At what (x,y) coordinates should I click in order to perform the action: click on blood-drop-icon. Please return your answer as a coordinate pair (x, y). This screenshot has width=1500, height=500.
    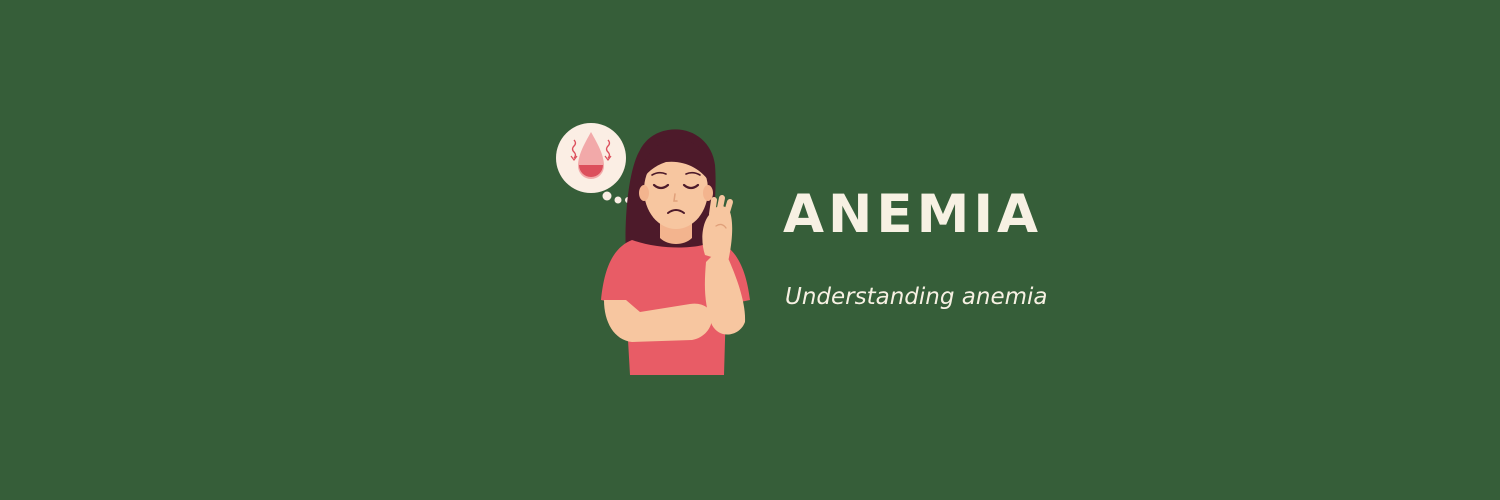
    Looking at the image, I should click on (591, 155).